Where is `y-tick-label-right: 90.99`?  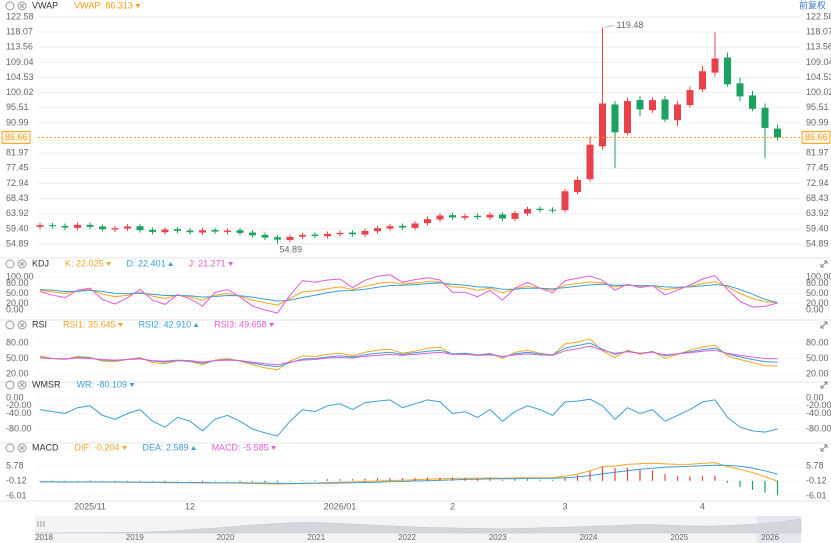 y-tick-label-right: 90.99 is located at coordinates (817, 122).